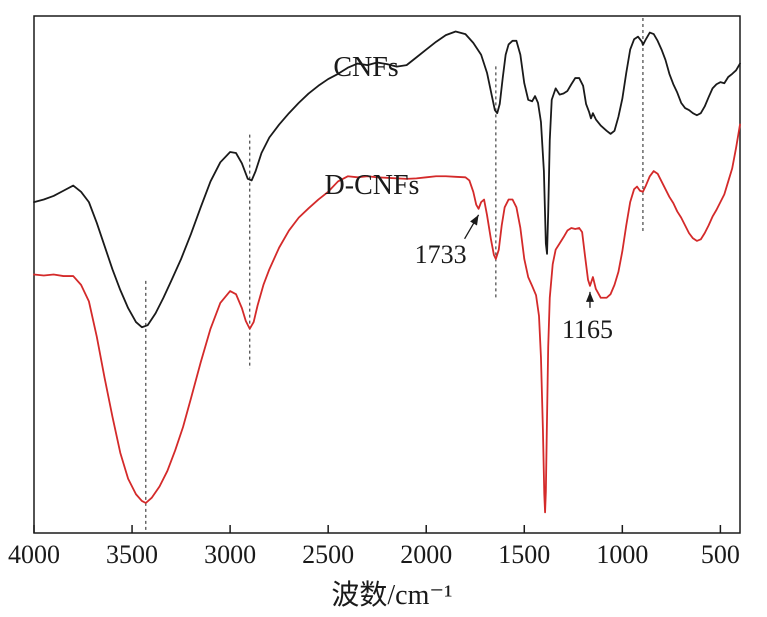 The width and height of the screenshot is (767, 617). Describe the element at coordinates (514, 279) in the screenshot. I see `annotations: 1733 1165` at that location.